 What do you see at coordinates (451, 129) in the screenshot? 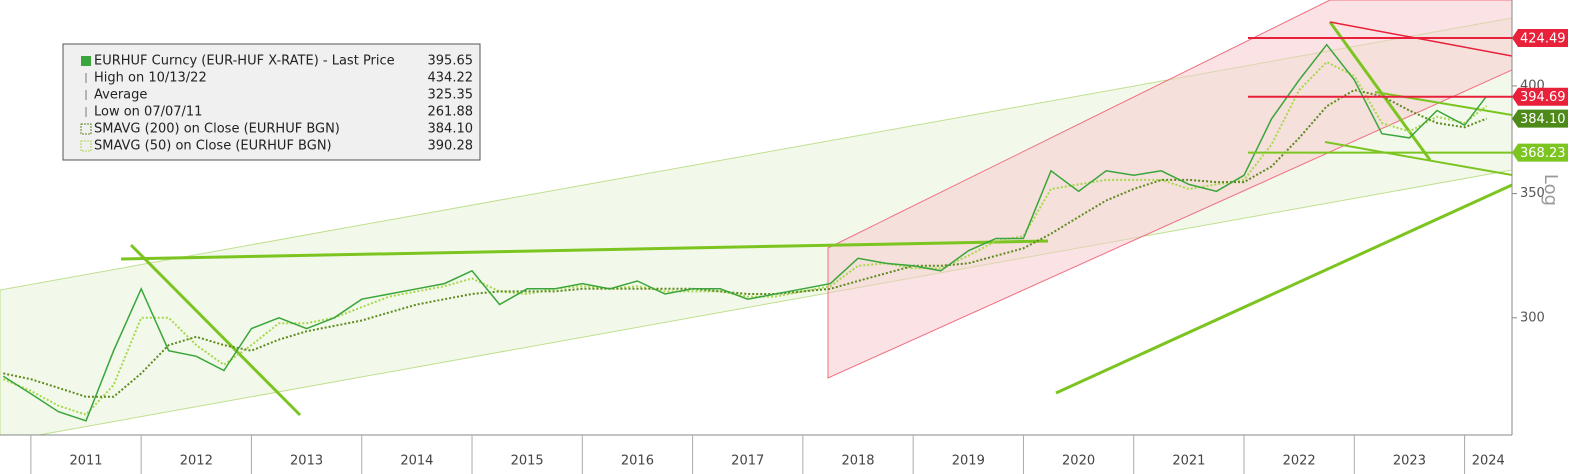
I see `legend-value: 384.10` at bounding box center [451, 129].